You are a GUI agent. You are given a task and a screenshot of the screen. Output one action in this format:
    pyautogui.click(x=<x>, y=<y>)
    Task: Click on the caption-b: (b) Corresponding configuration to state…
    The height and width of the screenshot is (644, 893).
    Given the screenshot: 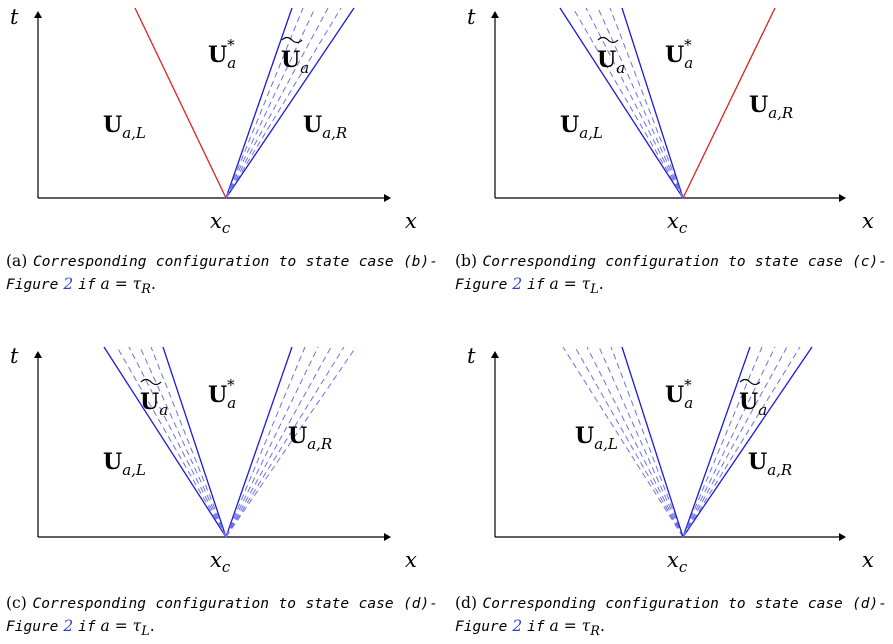 What is the action you would take?
    pyautogui.click(x=671, y=275)
    